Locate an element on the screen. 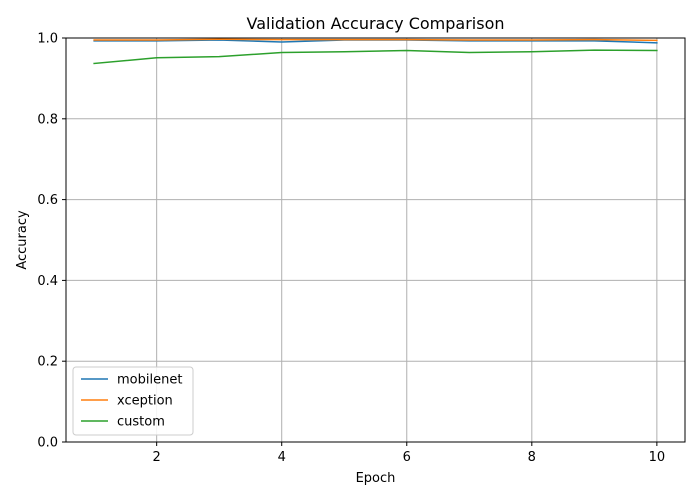  series-line-xception is located at coordinates (375, 40).